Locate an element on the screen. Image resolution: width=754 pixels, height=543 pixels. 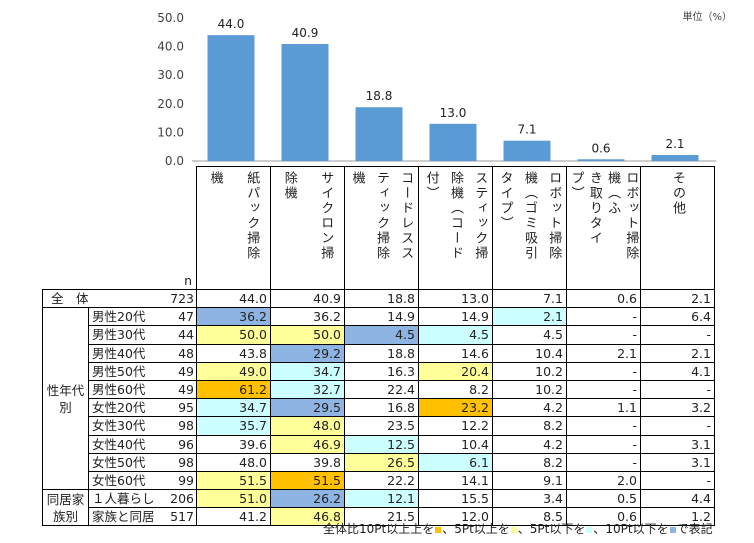
legend-swatch-plus5 is located at coordinates (513, 529).